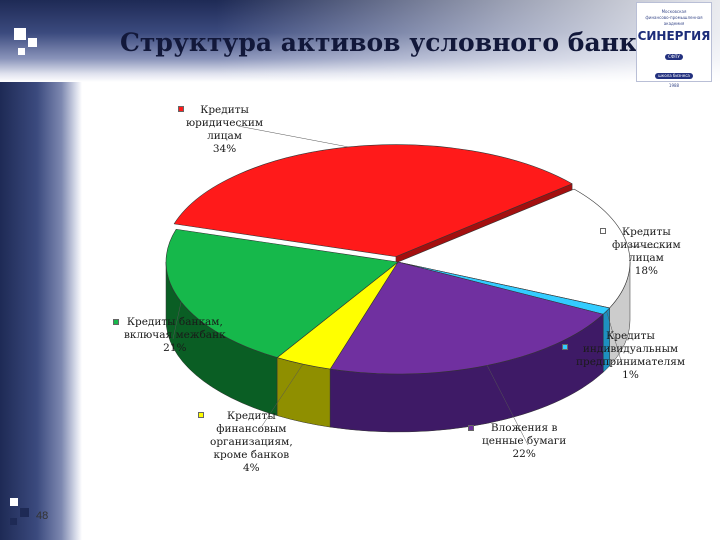  What do you see at coordinates (387, 42) in the screenshot?
I see `slide-title: Структура активов условного банка` at bounding box center [387, 42].